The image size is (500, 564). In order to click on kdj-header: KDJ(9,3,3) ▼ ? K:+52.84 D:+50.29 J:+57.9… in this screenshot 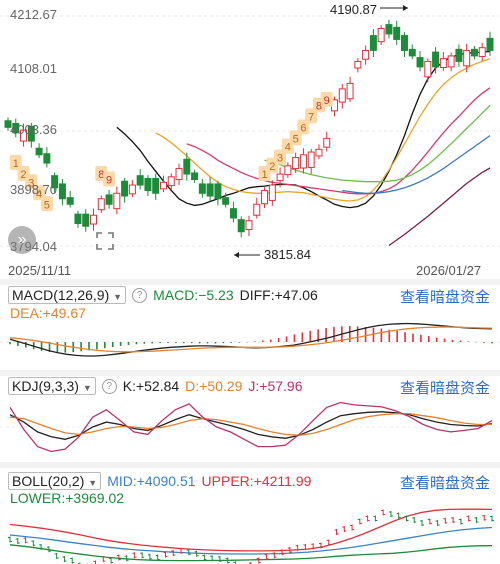, I will do `click(155, 386)`.